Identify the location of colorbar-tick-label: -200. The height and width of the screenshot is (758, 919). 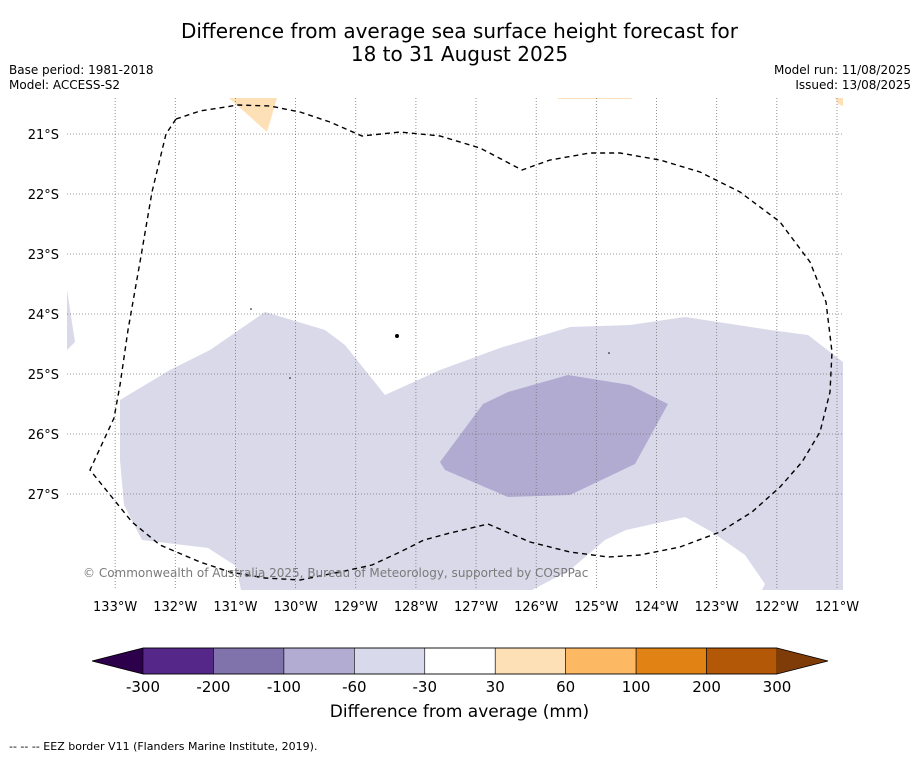
(213, 687).